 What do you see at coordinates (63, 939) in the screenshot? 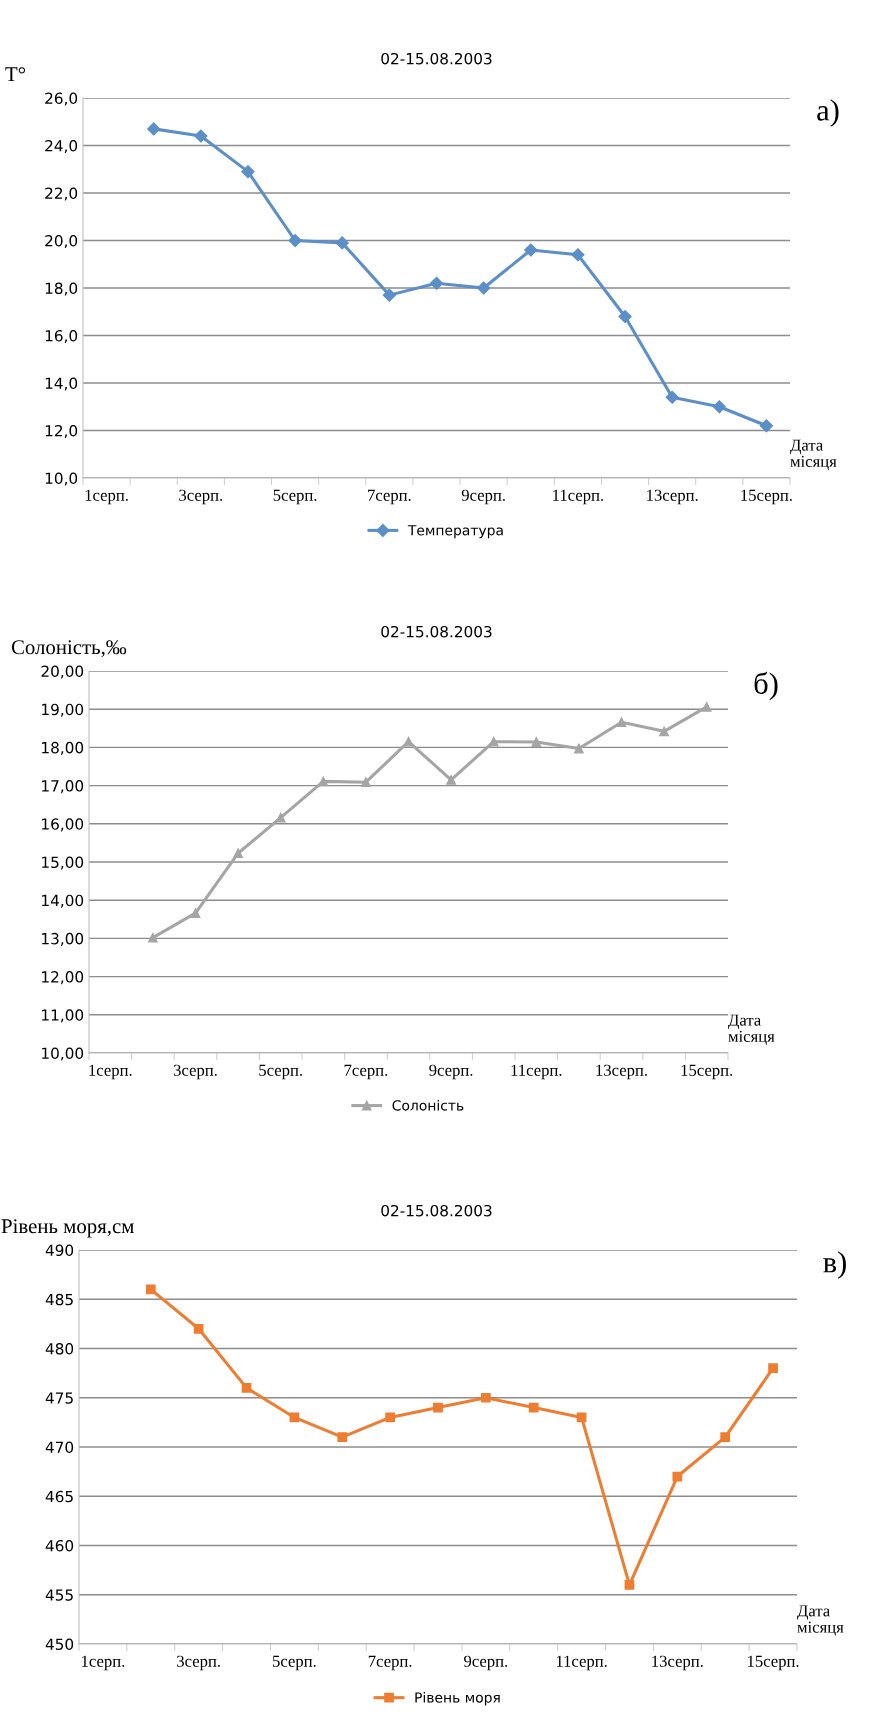
I see `y-tick-label: 13,00` at bounding box center [63, 939].